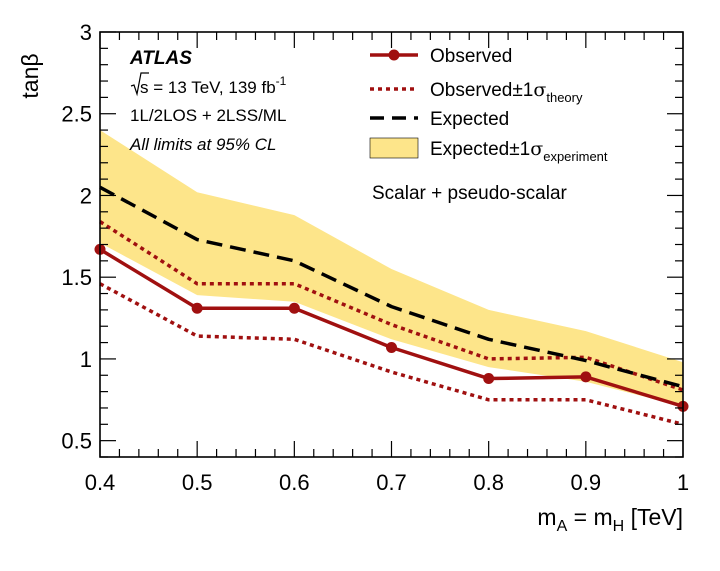 This screenshot has width=720, height=571. Describe the element at coordinates (197, 482) in the screenshot. I see `x-tick-label: 0.5` at that location.